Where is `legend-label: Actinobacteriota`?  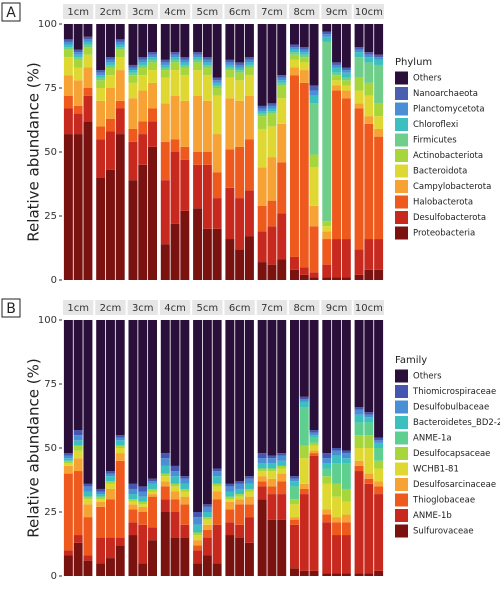
legend-label: Actinobacteriota is located at coordinates (448, 156).